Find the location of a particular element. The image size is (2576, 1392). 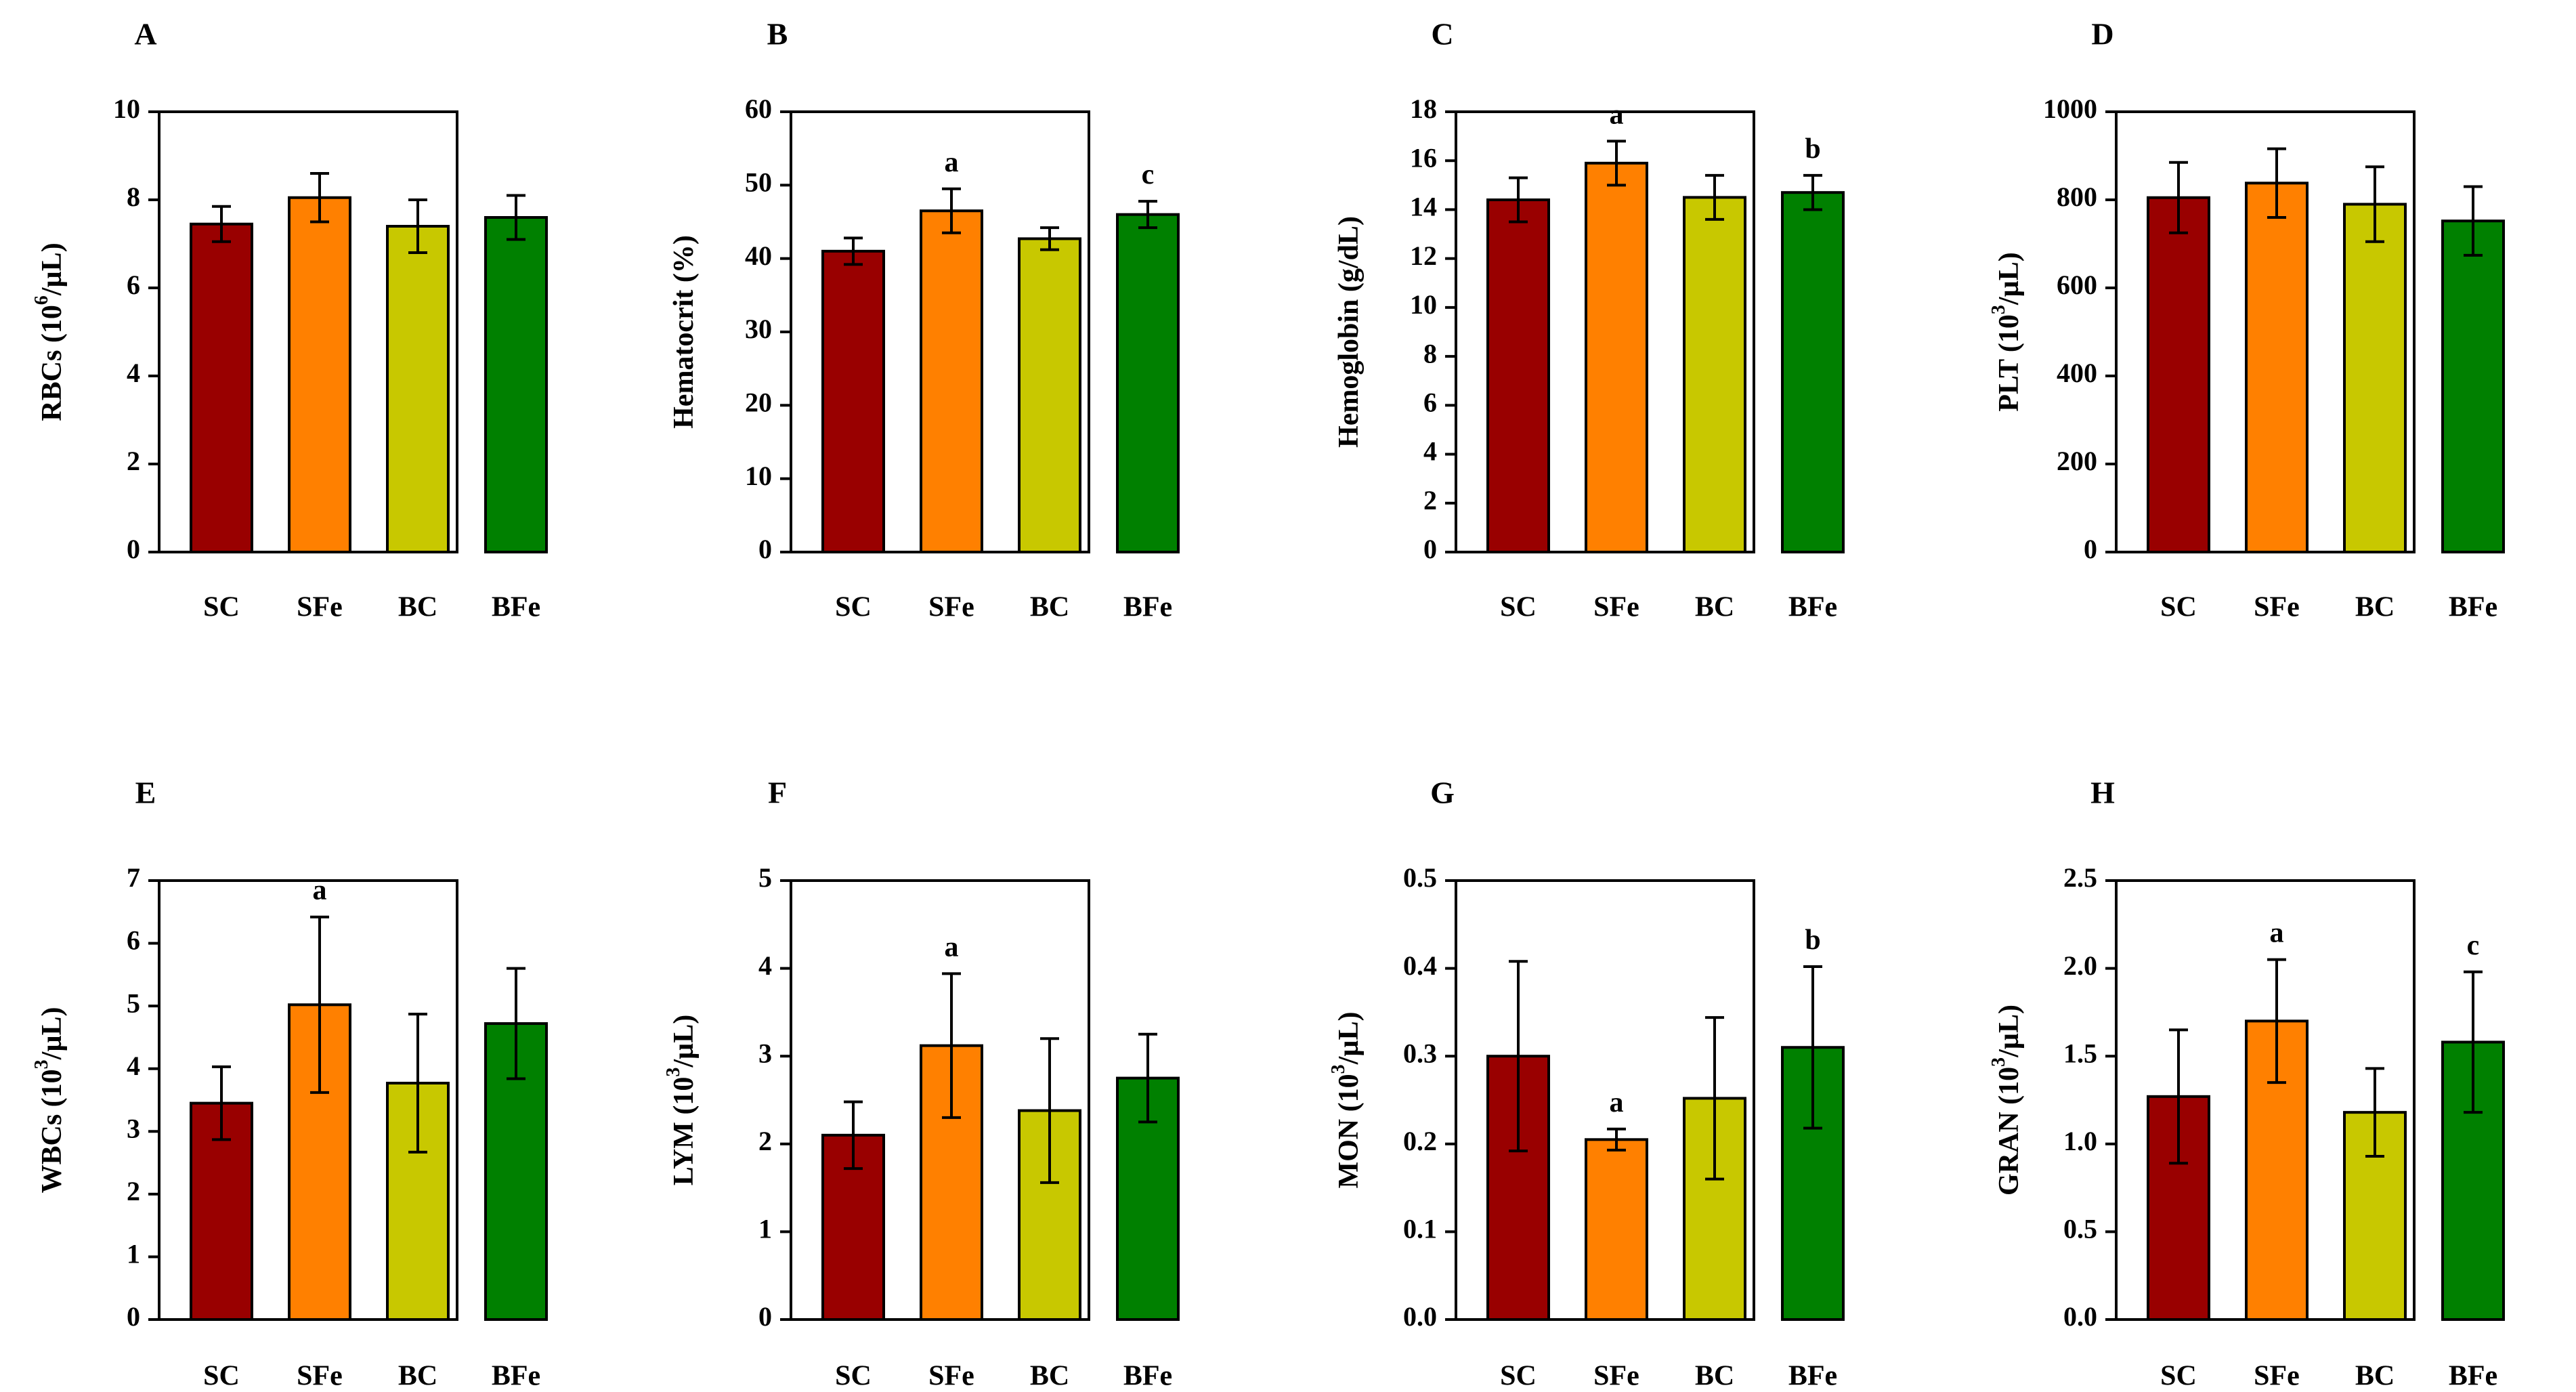

y-tick-label: 0.1 is located at coordinates (1420, 1229).